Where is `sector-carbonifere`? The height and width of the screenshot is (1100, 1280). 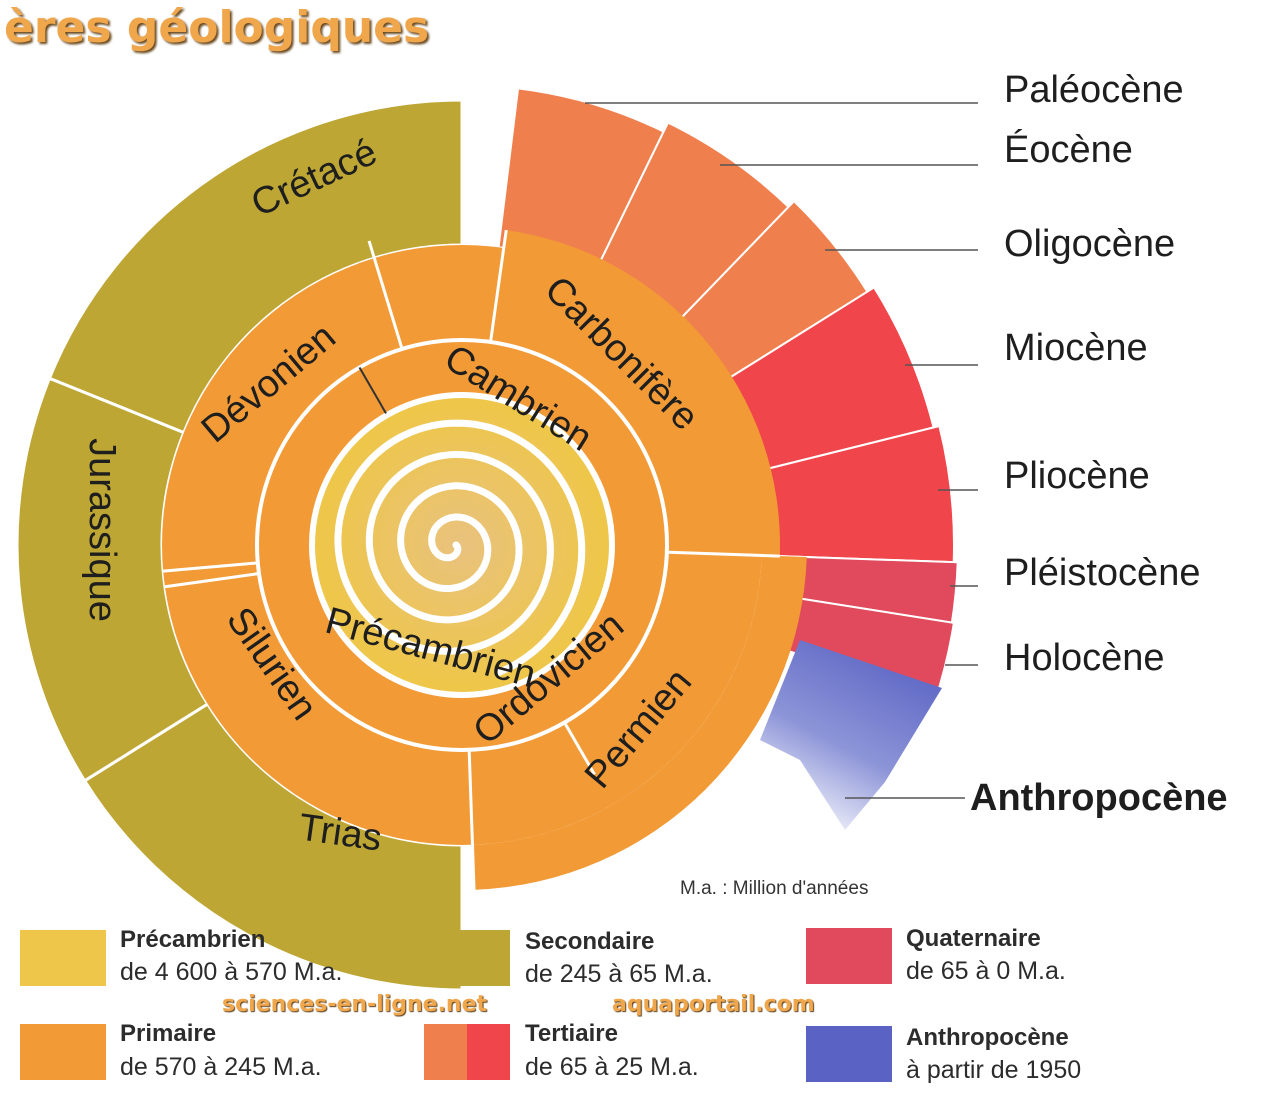 sector-carbonifere is located at coordinates (635, 393).